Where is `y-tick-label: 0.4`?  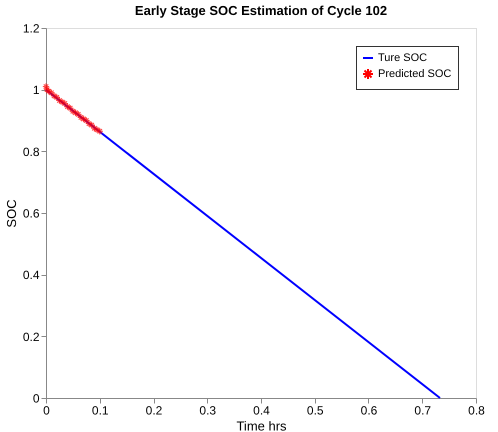
y-tick-label: 0.4 is located at coordinates (31, 275).